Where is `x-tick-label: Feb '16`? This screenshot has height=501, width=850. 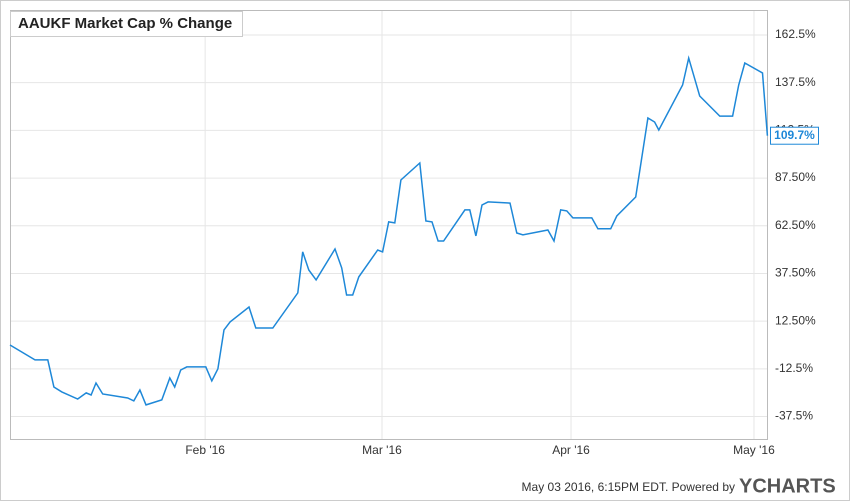
x-tick-label: Feb '16 is located at coordinates (205, 450).